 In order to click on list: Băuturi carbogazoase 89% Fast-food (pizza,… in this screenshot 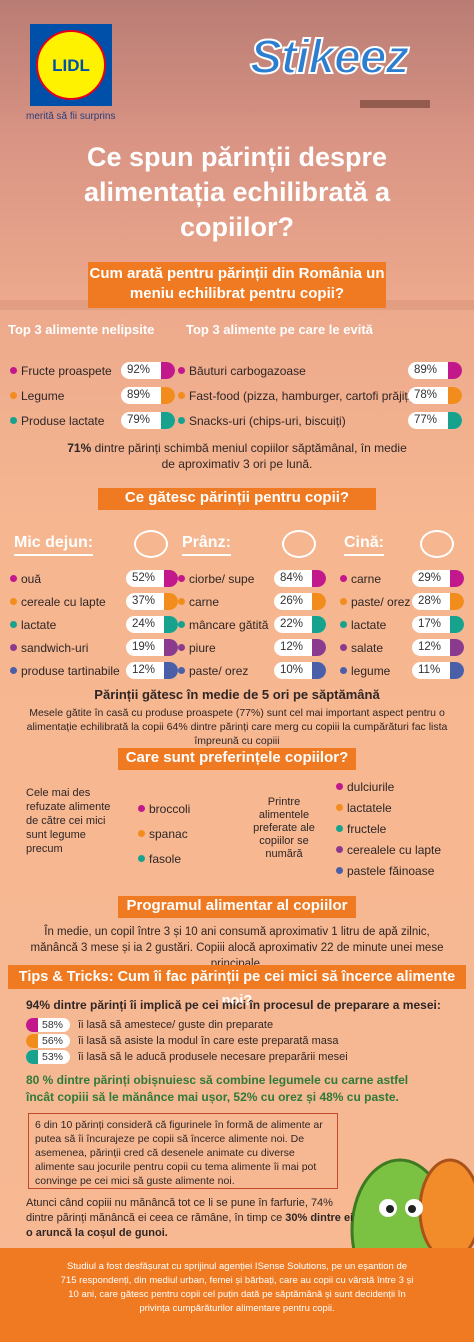, I will do `click(320, 397)`.